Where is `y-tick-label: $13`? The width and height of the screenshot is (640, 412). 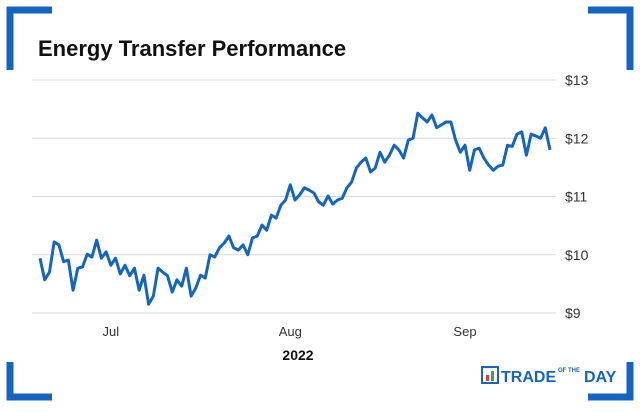
y-tick-label: $13 is located at coordinates (577, 80).